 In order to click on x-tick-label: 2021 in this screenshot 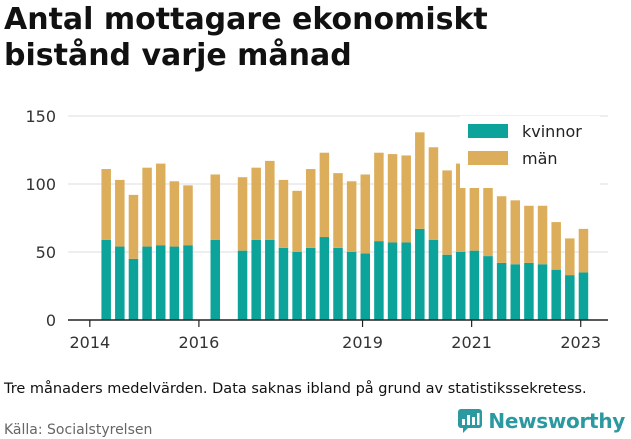, I will do `click(471, 342)`.